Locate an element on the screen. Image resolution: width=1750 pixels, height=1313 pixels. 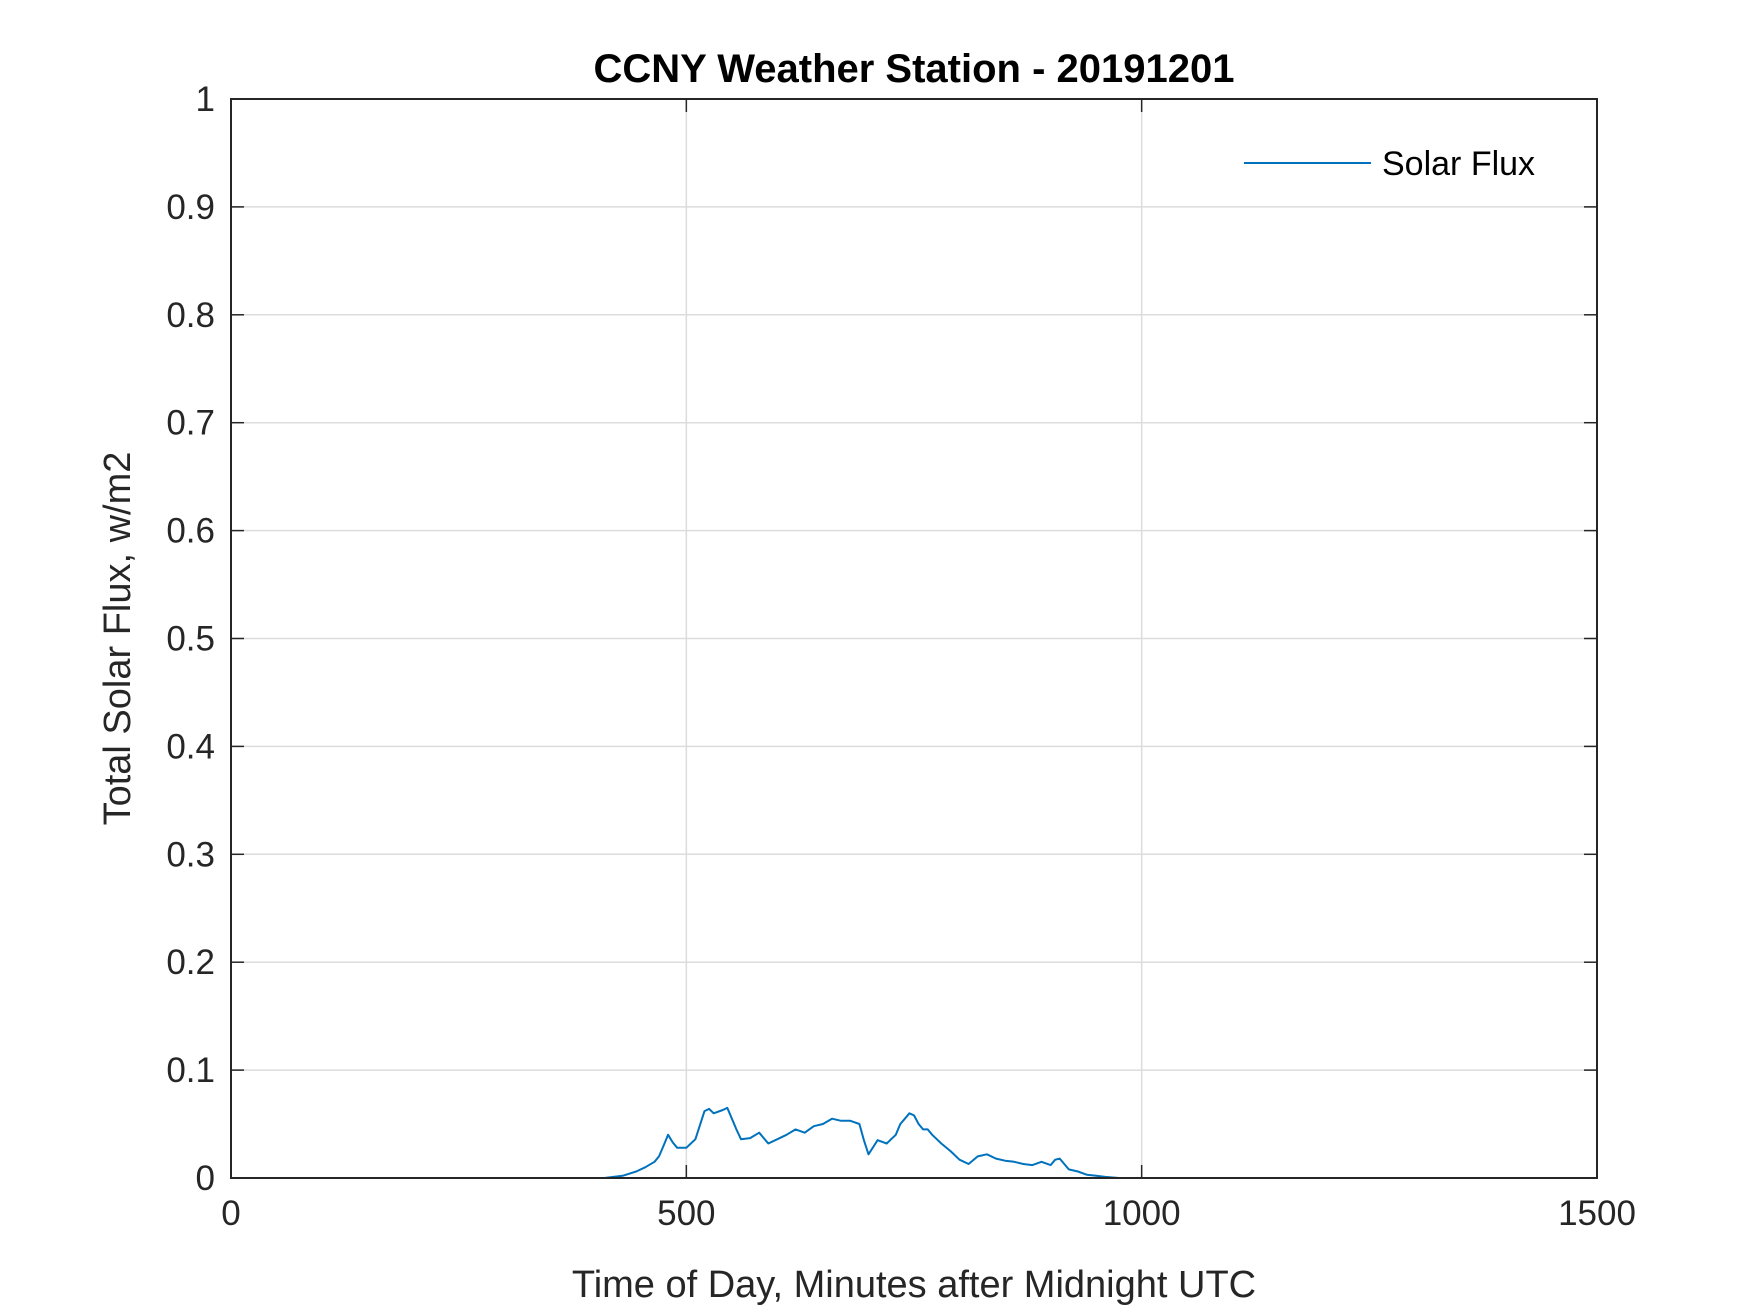
legend: Solar Flux is located at coordinates (1389, 164).